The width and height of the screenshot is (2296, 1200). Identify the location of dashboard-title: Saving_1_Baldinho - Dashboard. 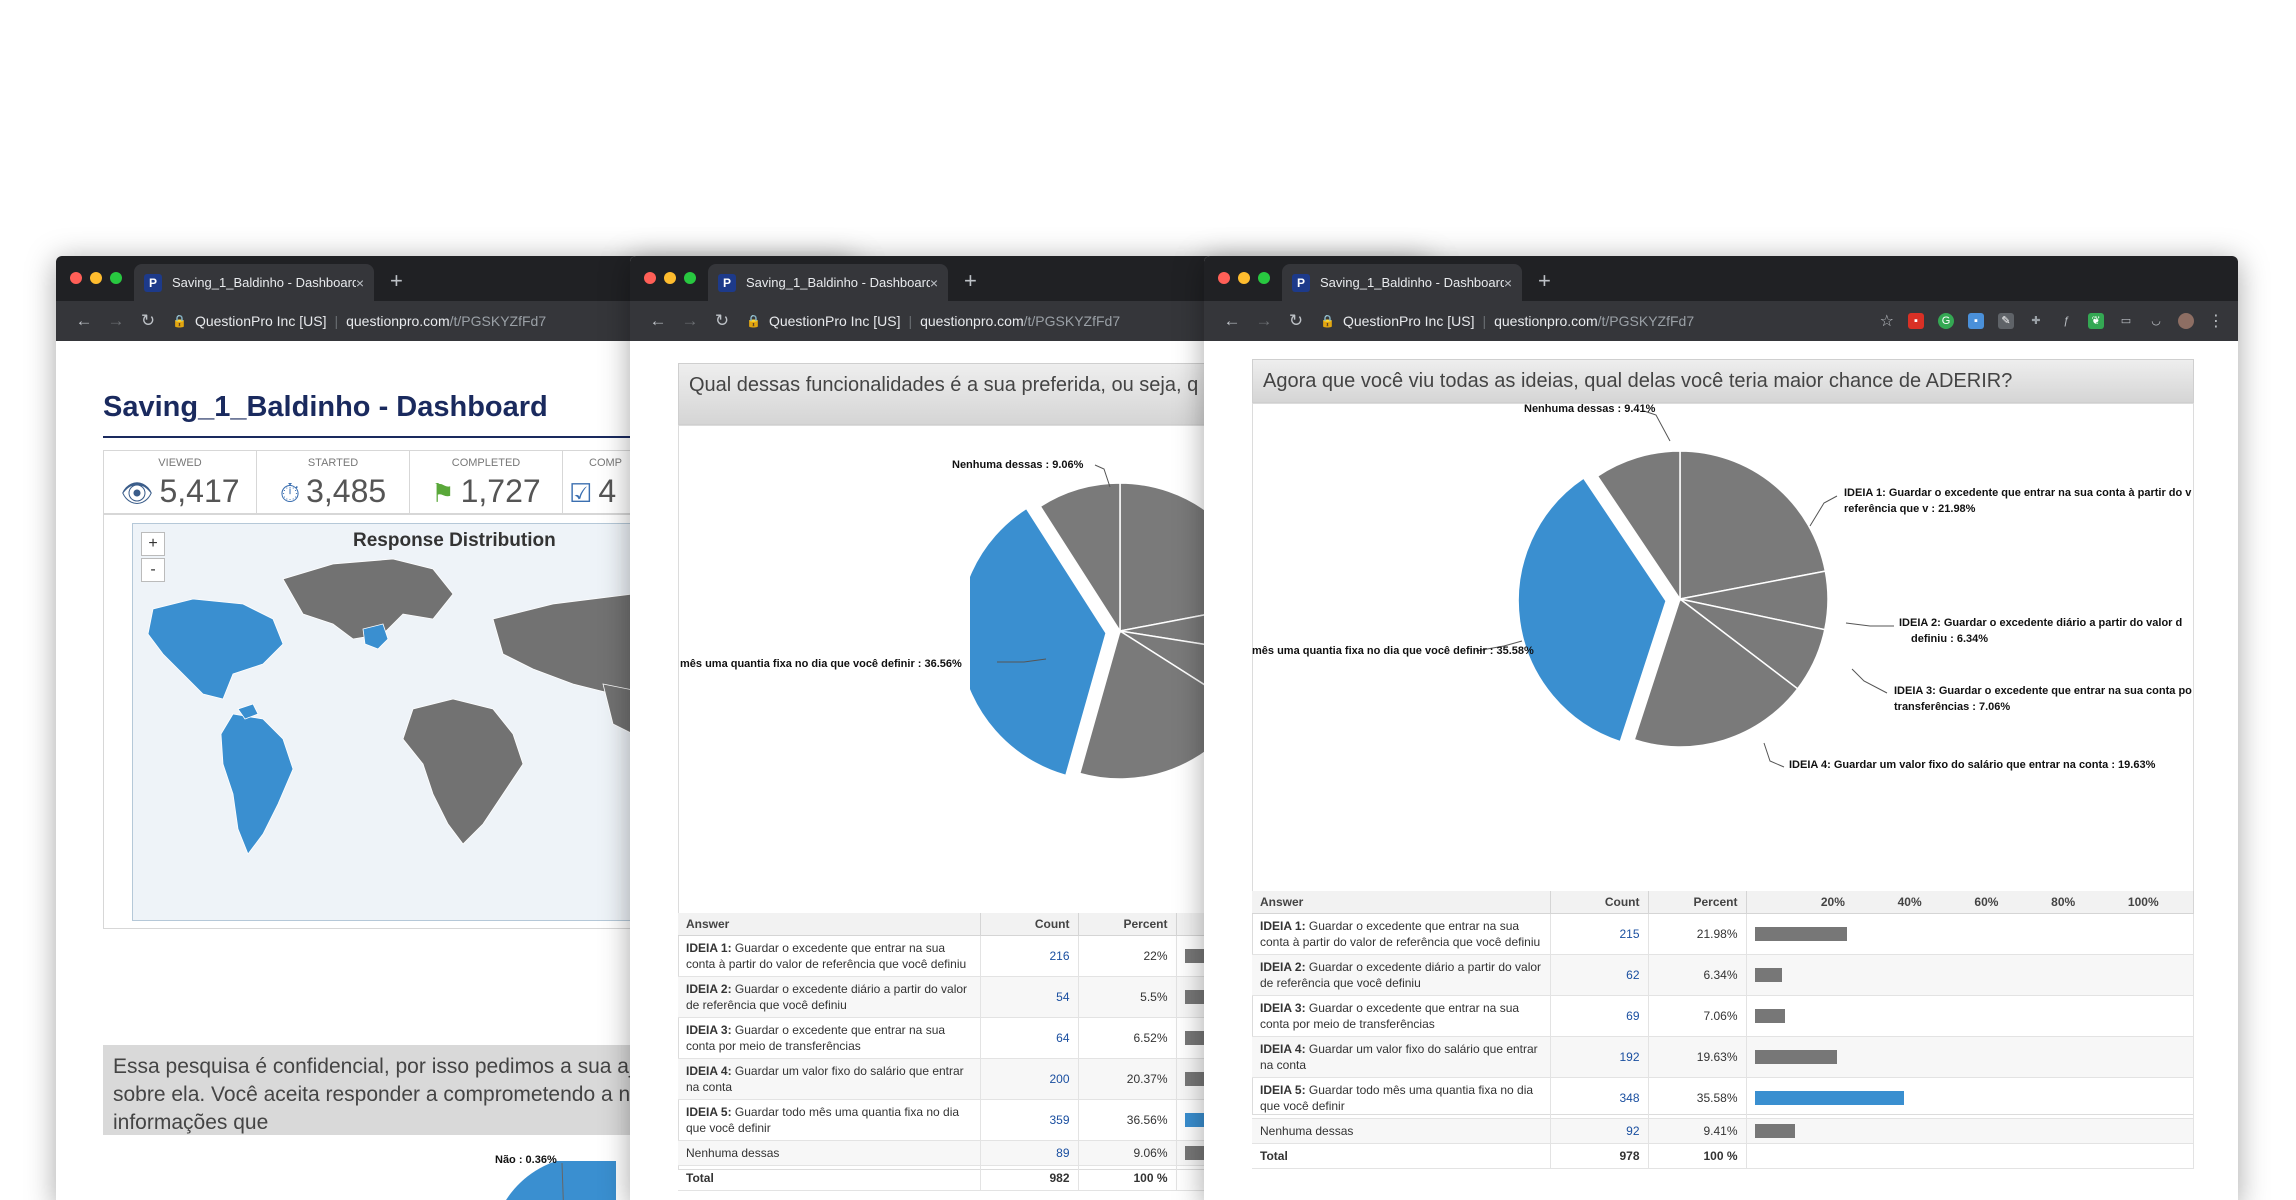
(325, 407).